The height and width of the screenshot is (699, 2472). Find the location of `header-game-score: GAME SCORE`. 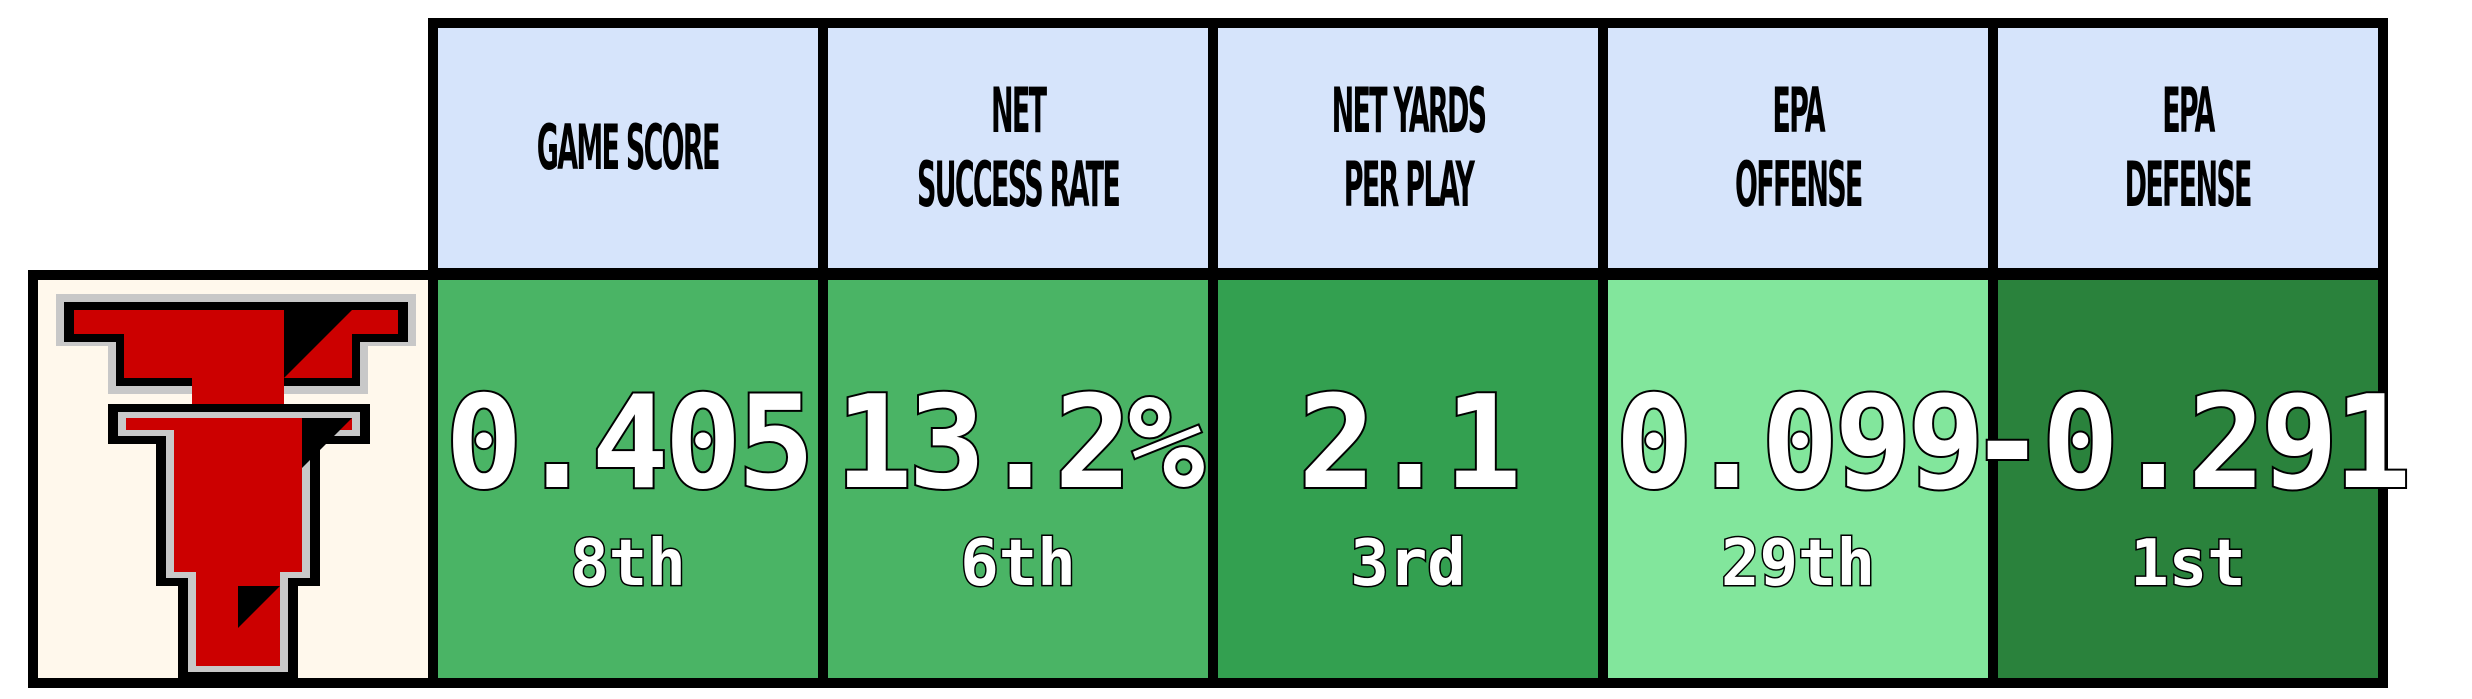

header-game-score: GAME SCORE is located at coordinates (628, 148).